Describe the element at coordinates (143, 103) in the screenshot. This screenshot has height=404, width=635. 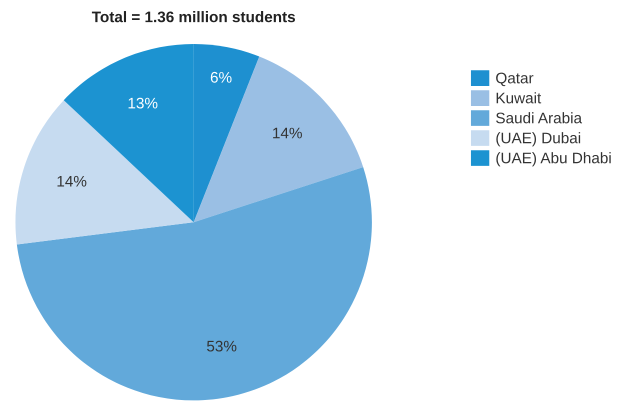
I see `data-label: 13%` at that location.